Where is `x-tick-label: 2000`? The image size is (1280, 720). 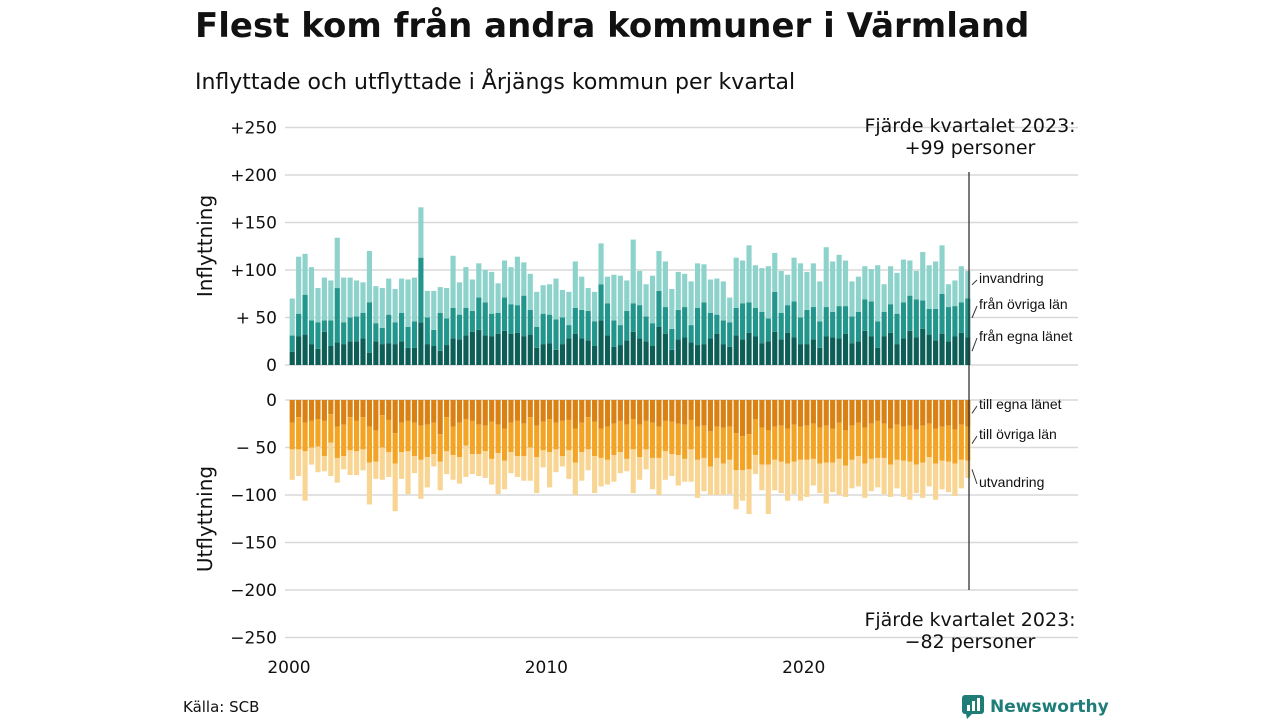
x-tick-label: 2000 is located at coordinates (288, 668).